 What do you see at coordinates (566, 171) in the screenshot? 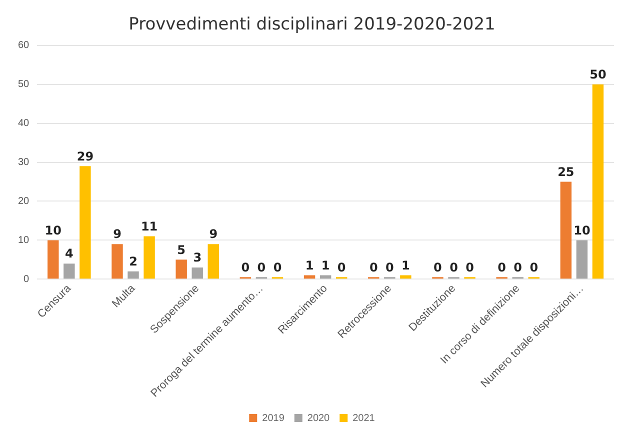
I see `data-label: 25` at bounding box center [566, 171].